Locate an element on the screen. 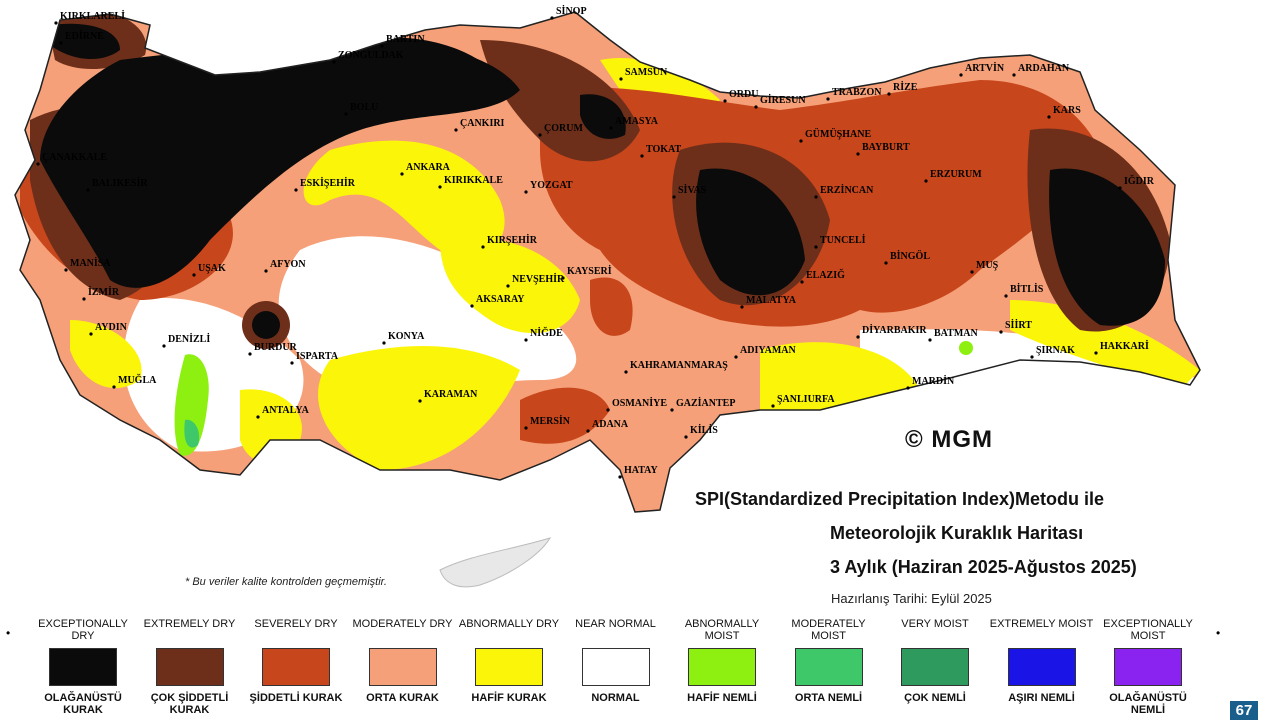 This screenshot has height=720, width=1280. legend-item: NEAR NORMAL NORMAL is located at coordinates (616, 661).